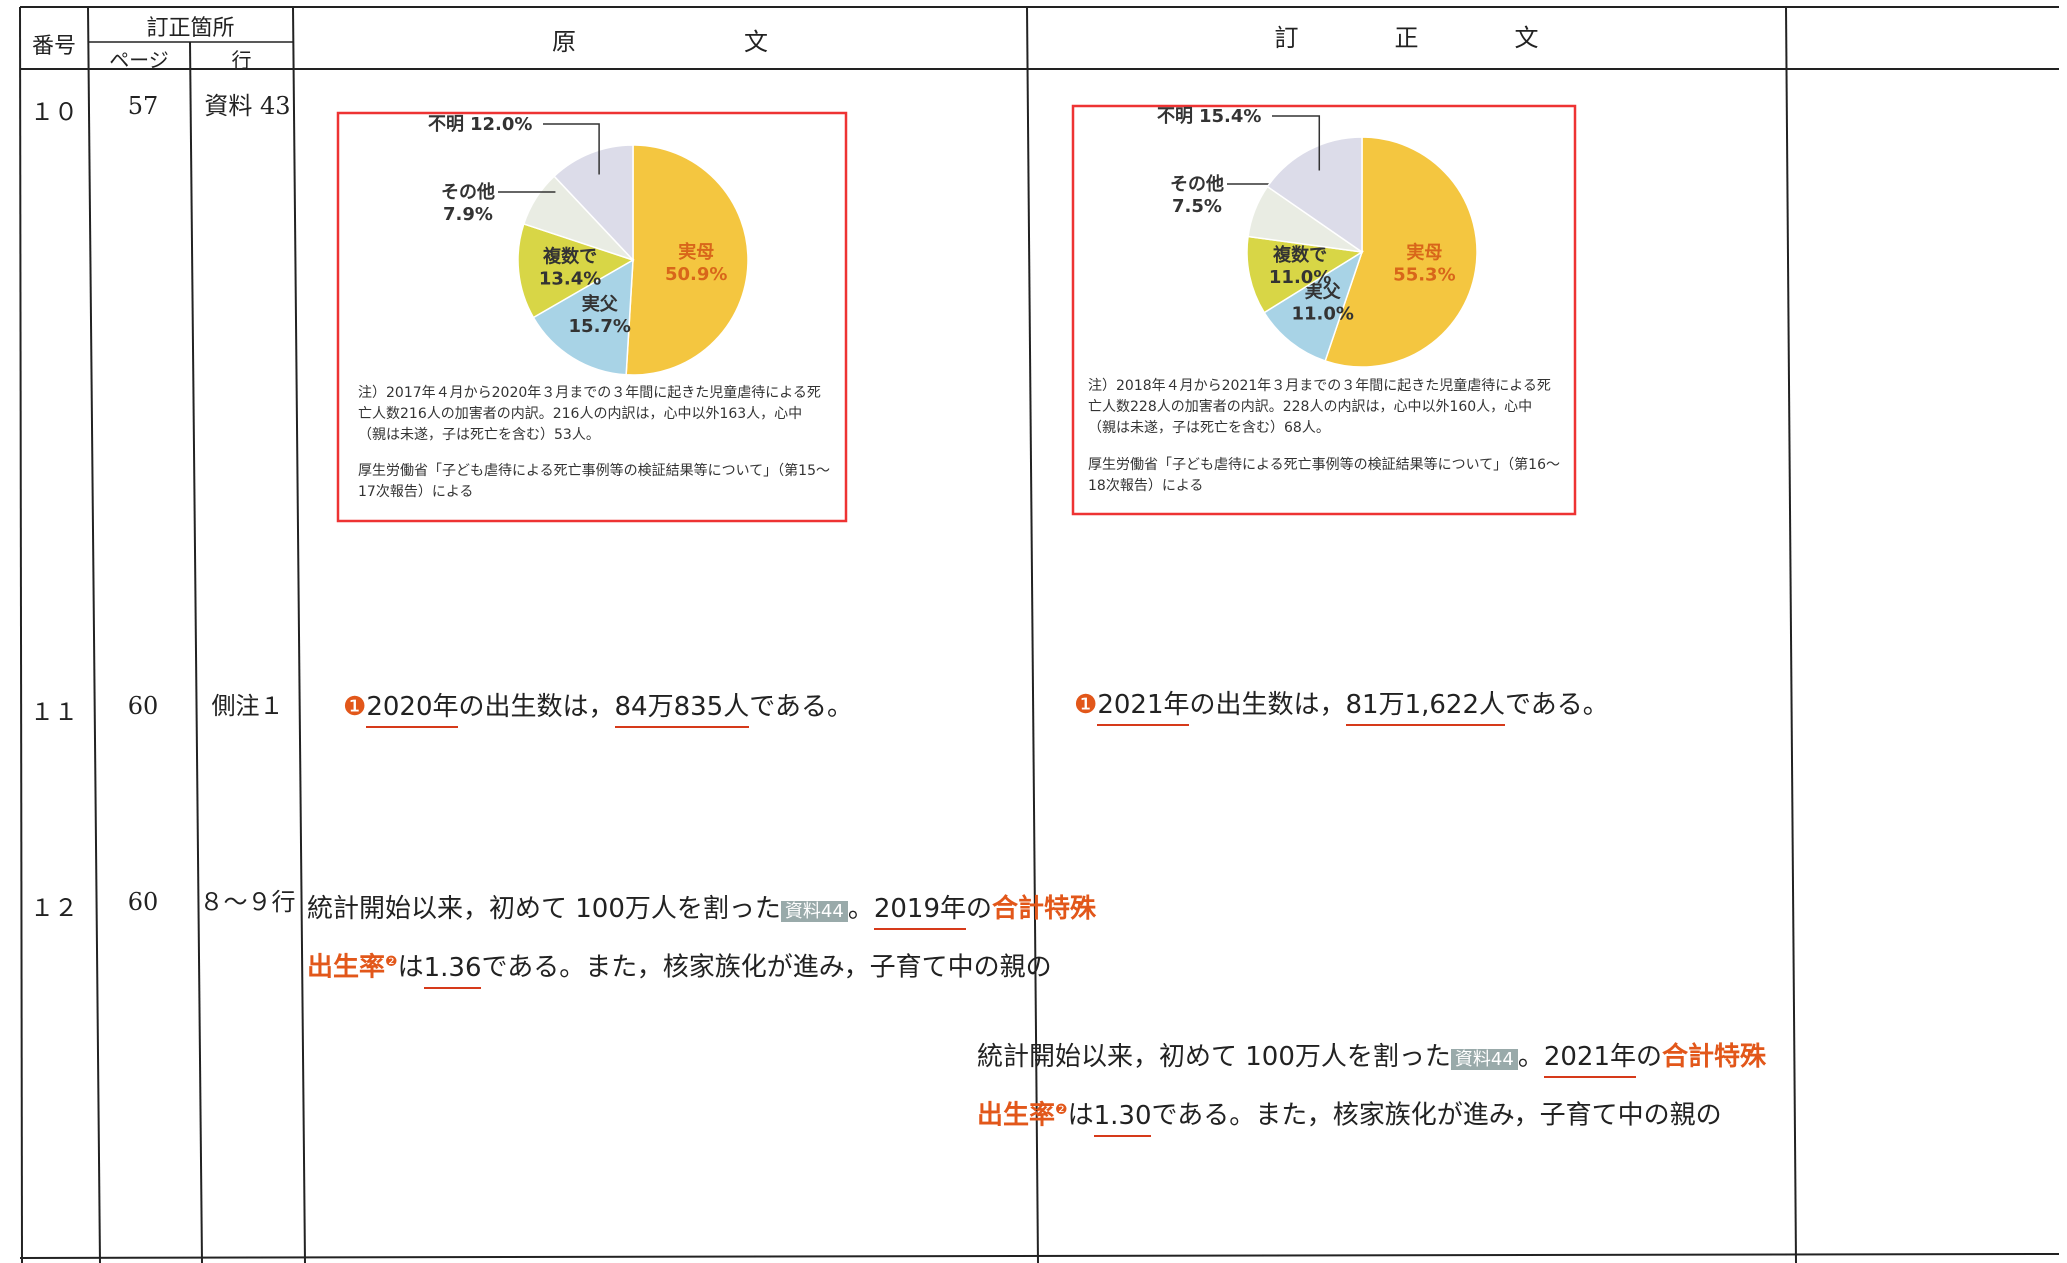 The image size is (2067, 1263). What do you see at coordinates (501, 124) in the screenshot?
I see `slice-label: 12.0%` at bounding box center [501, 124].